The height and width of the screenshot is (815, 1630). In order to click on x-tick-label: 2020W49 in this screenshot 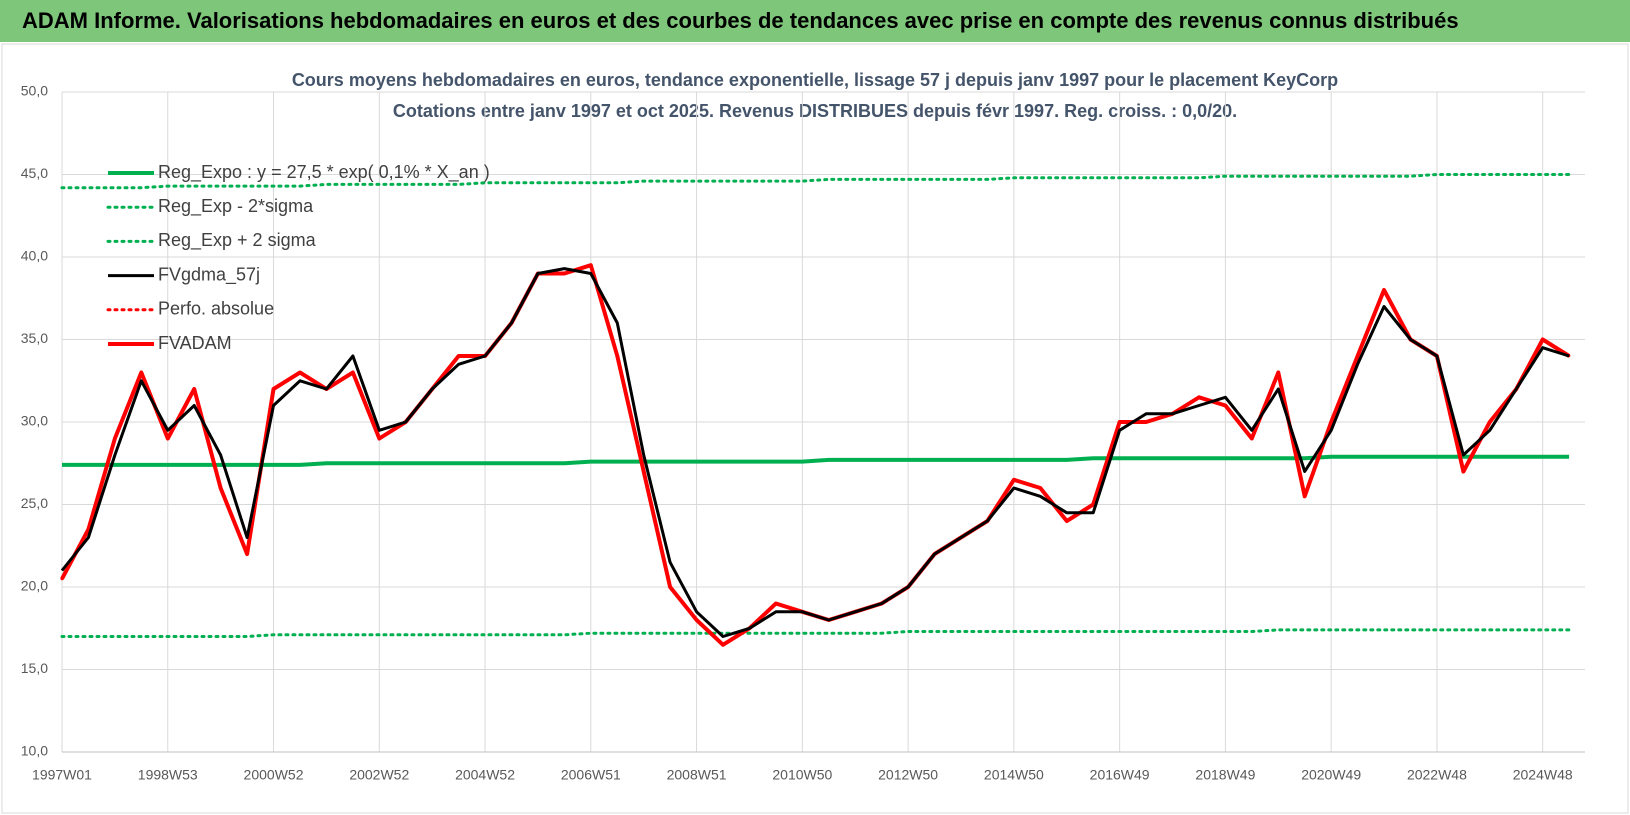, I will do `click(1331, 775)`.